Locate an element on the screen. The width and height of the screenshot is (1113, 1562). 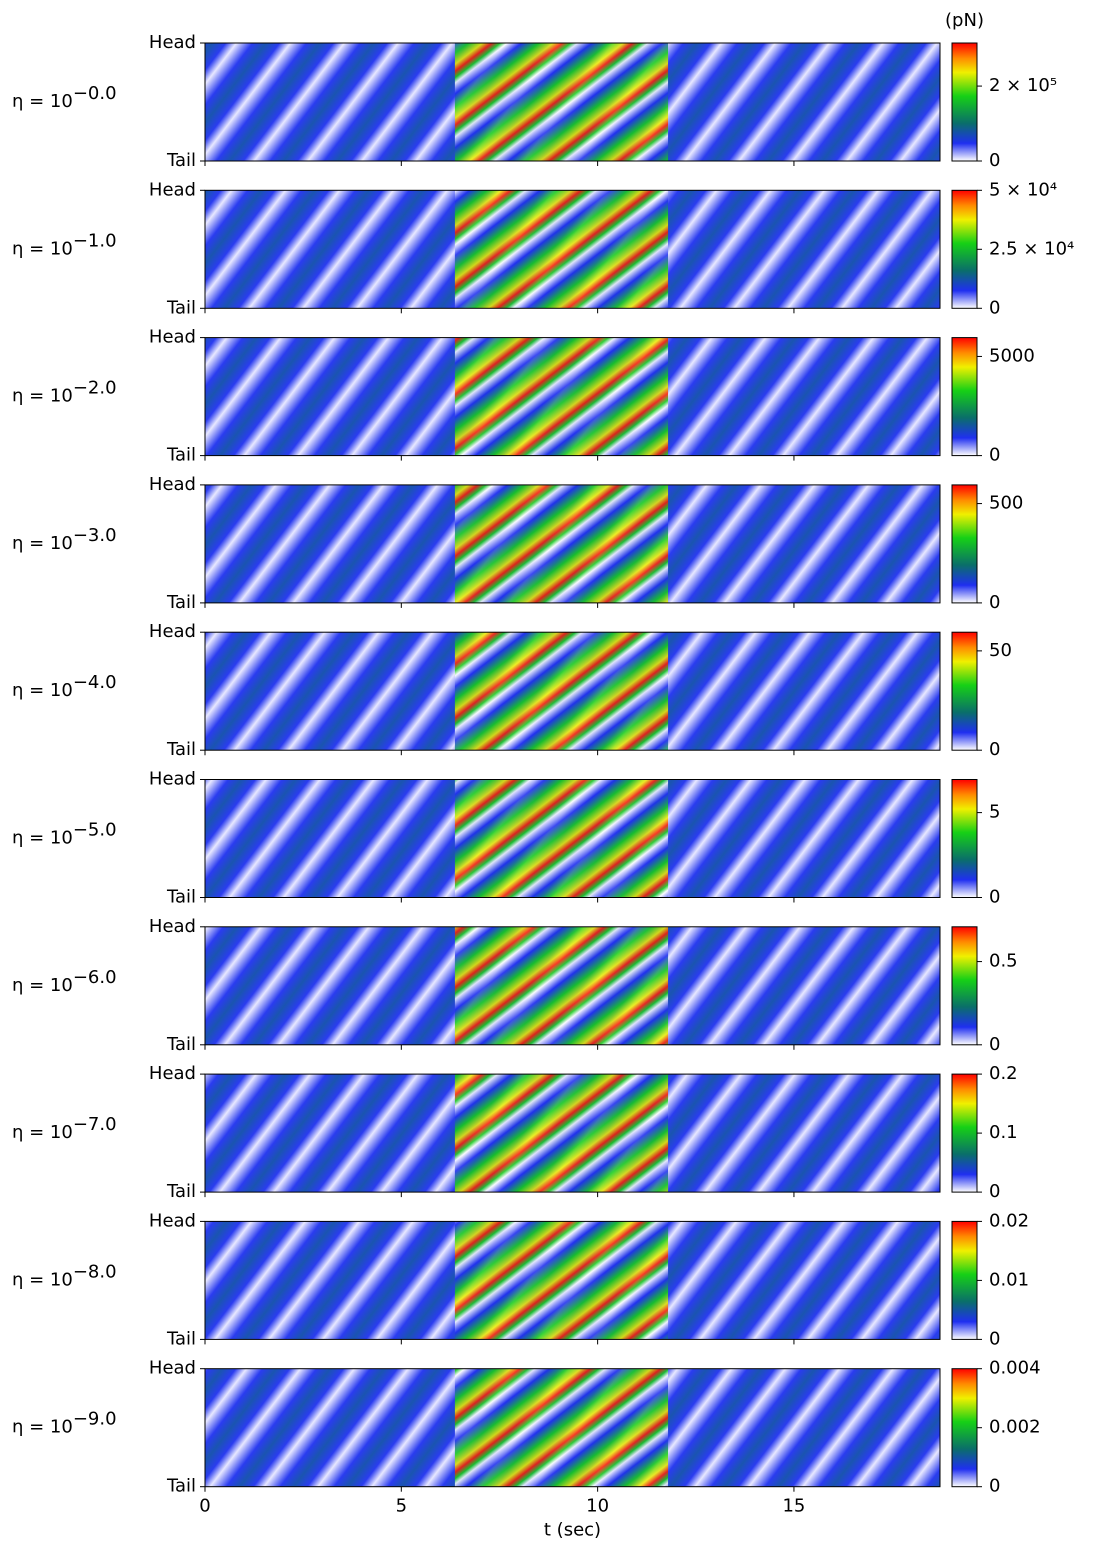
colorbar-tick-label: 0.01 is located at coordinates (1009, 1279).